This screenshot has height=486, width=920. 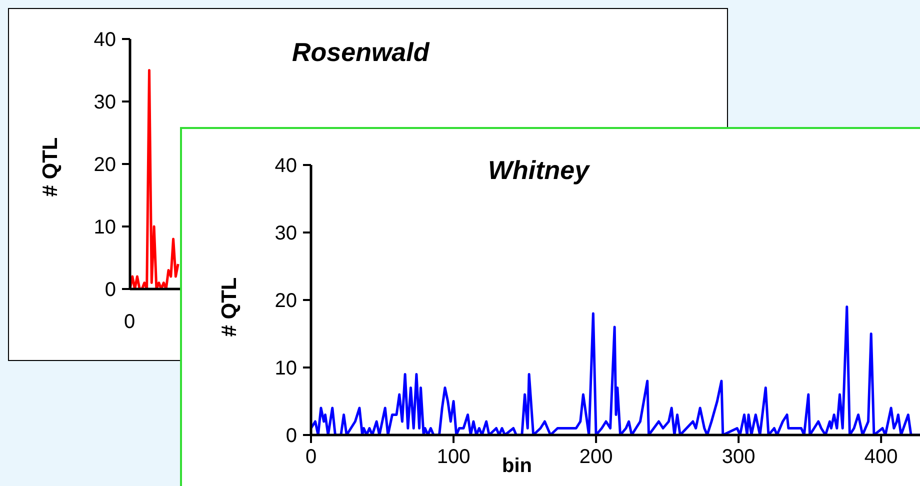 I want to click on chart-title: Whitney, so click(x=539, y=170).